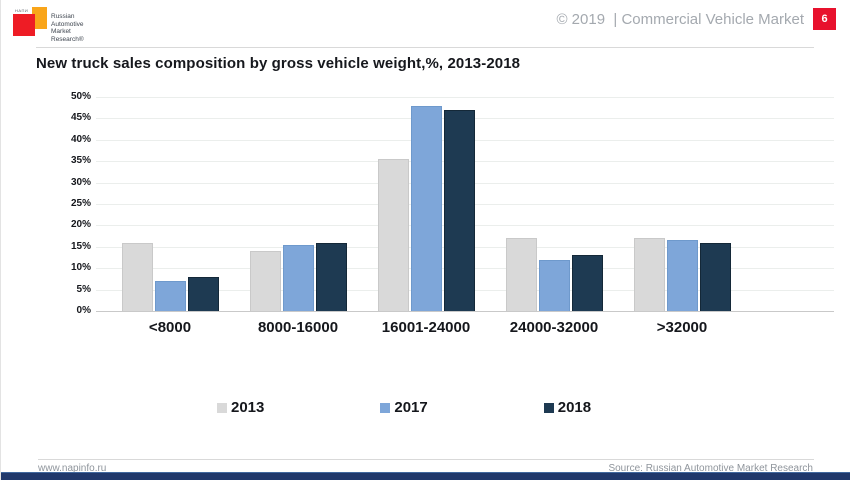 The image size is (850, 480). Describe the element at coordinates (80, 161) in the screenshot. I see `y-tick-label: 35%` at that location.